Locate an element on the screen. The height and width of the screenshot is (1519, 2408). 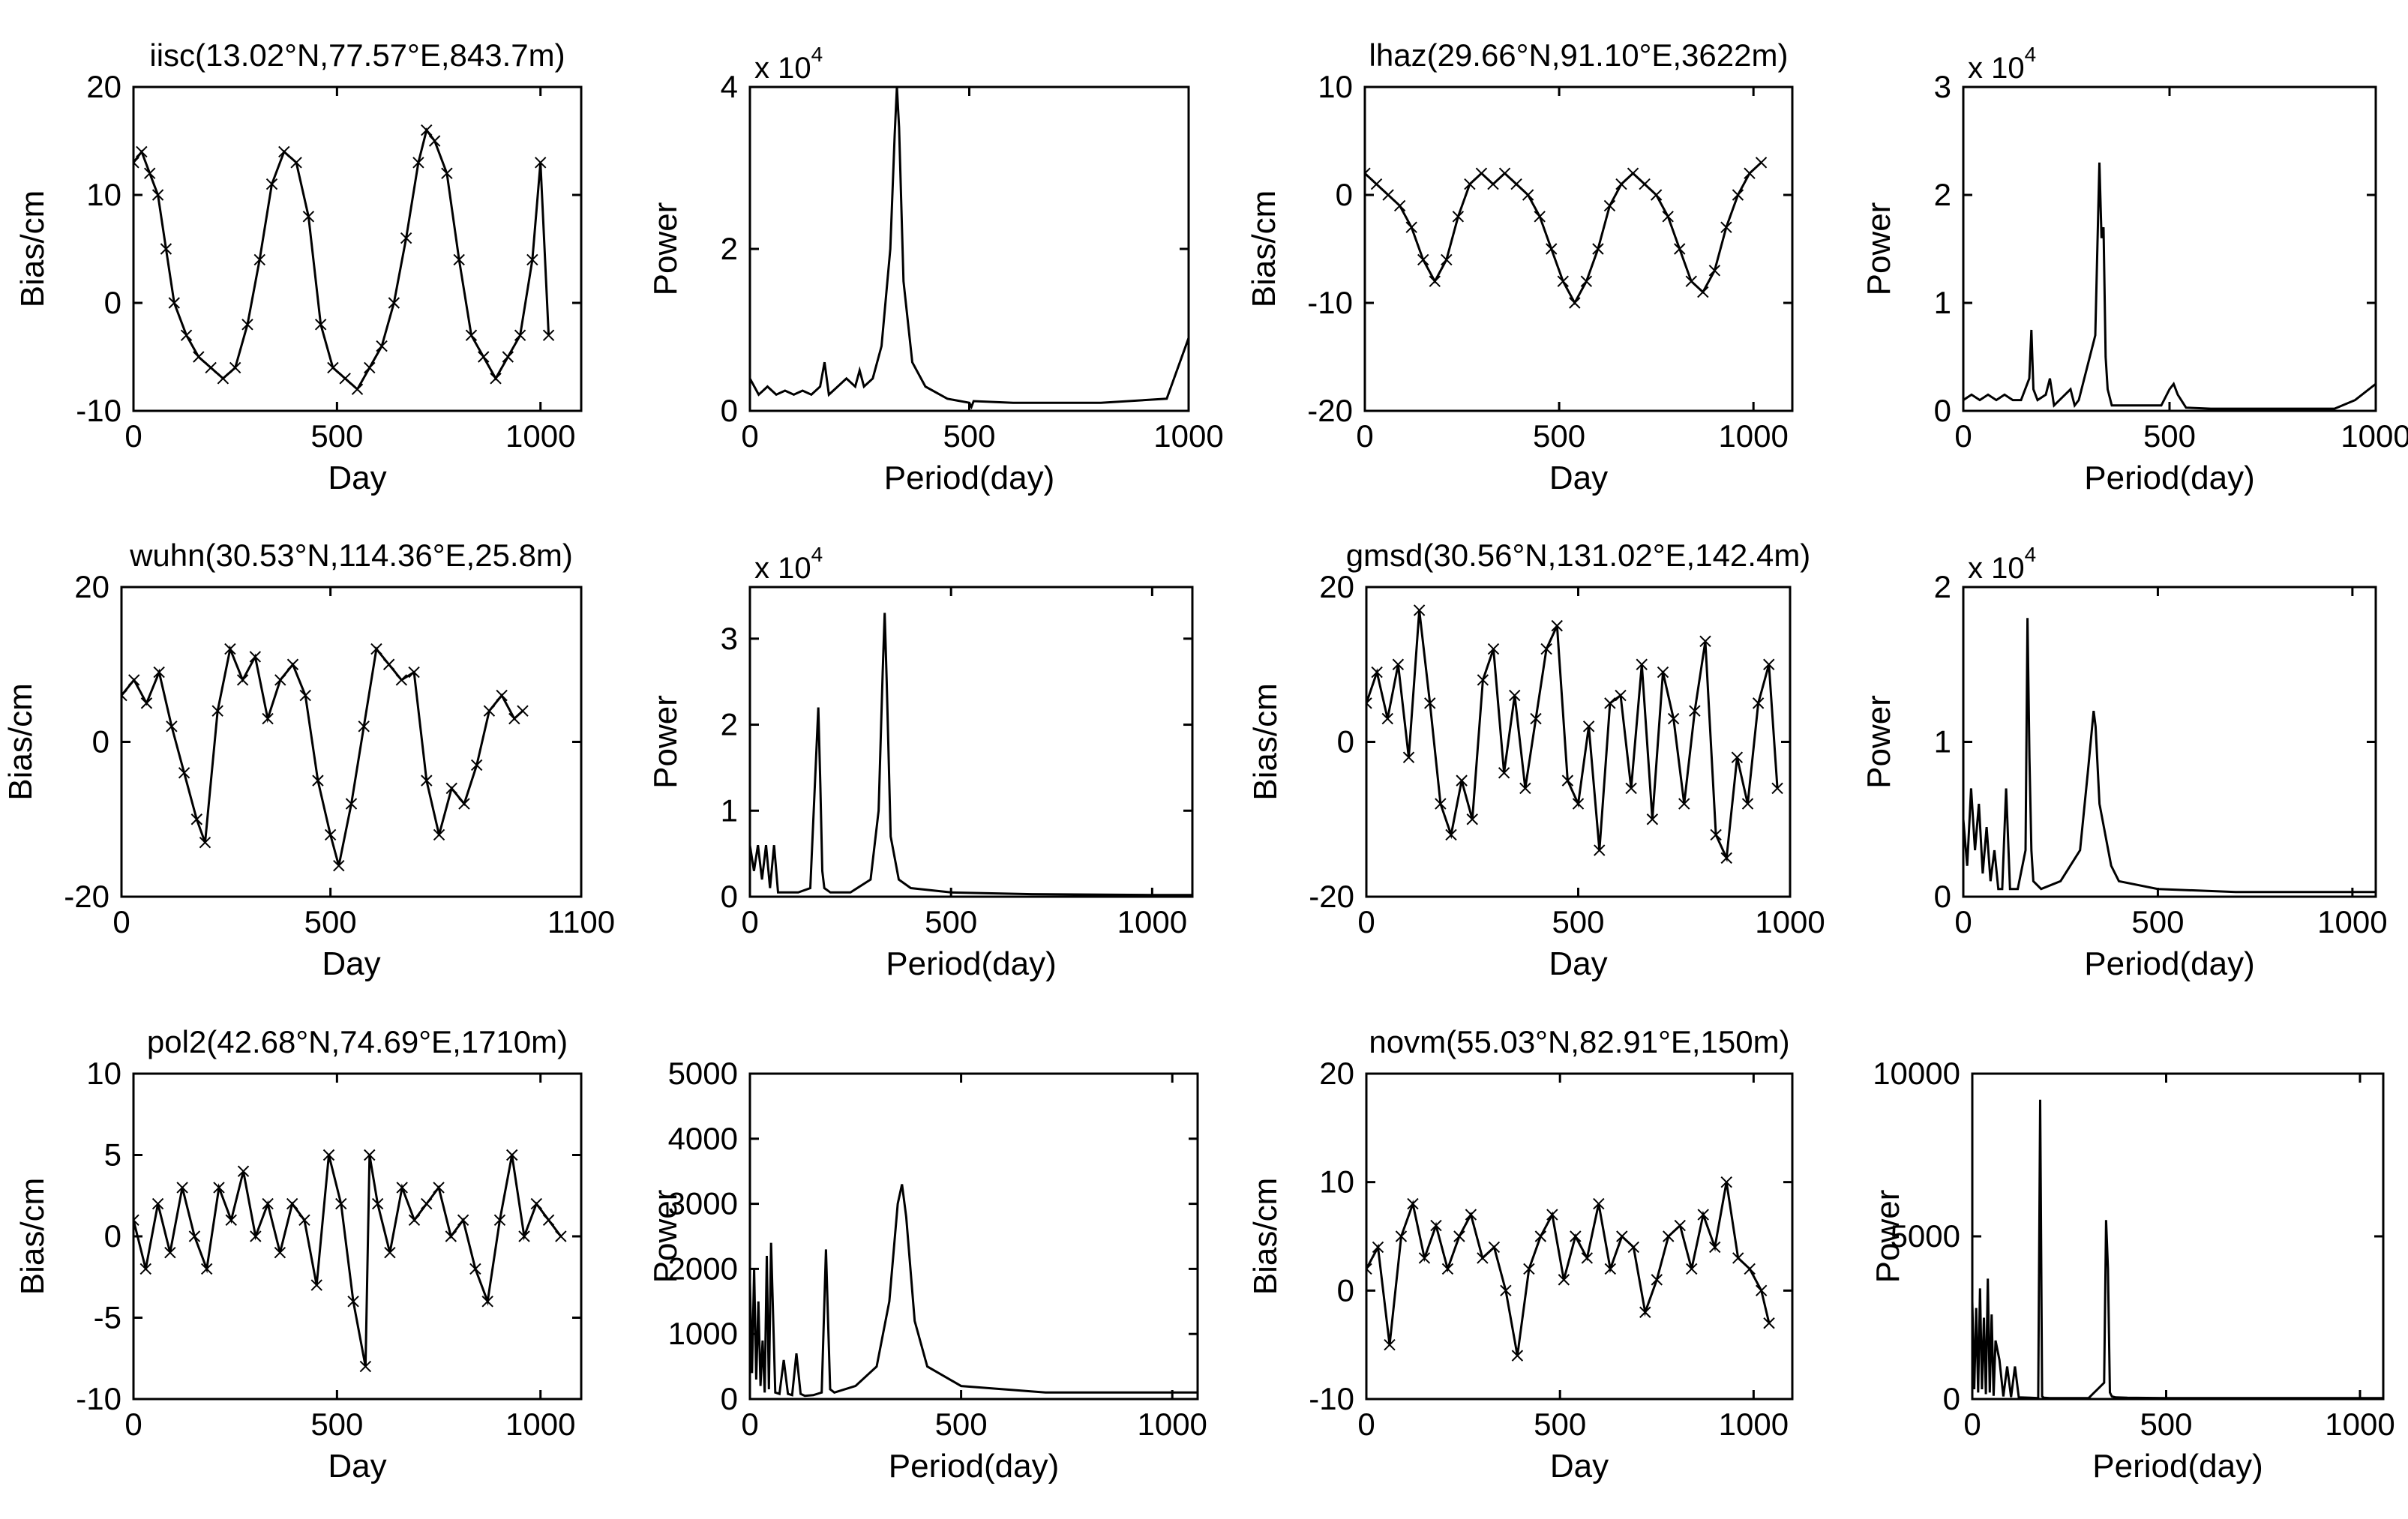
novm-power-ytick-label: 5000 is located at coordinates (1925, 1236).